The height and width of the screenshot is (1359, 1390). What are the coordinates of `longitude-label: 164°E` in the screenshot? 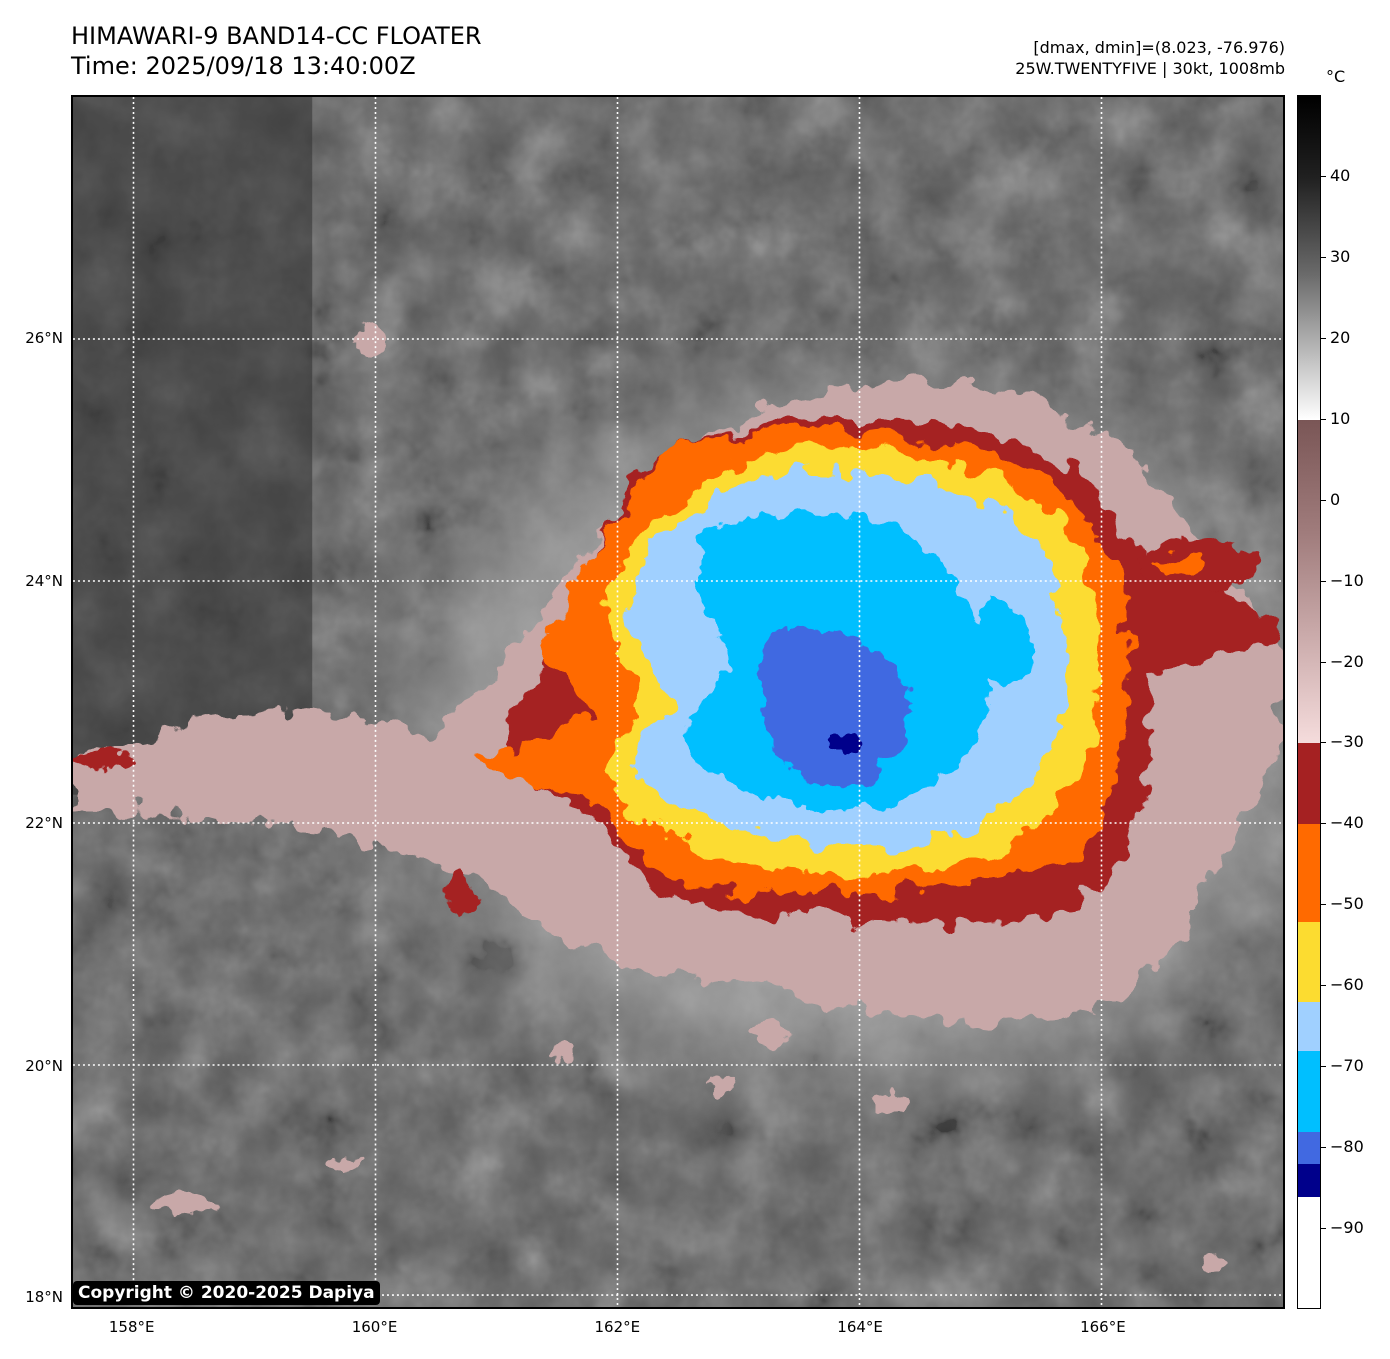 It's located at (860, 1327).